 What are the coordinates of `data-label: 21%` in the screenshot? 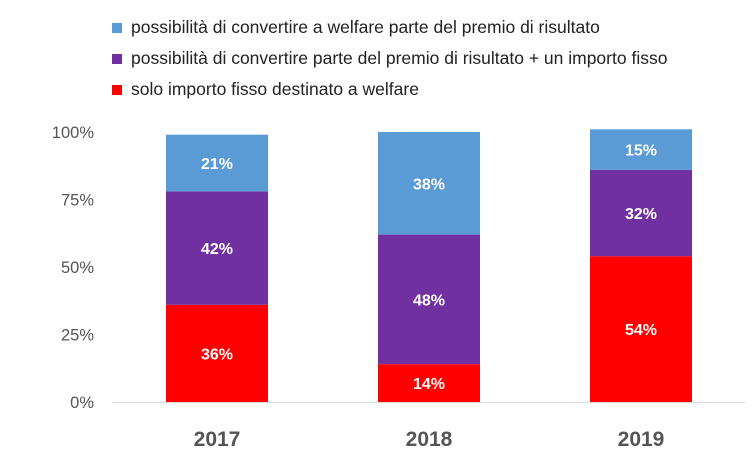 It's located at (217, 164).